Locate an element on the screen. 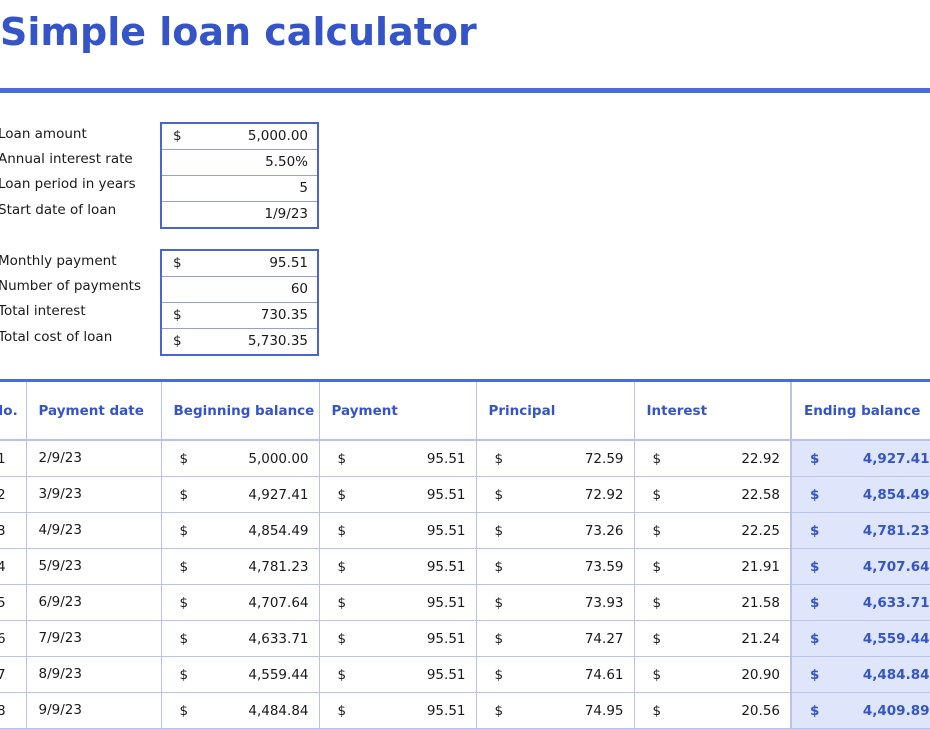  start-date-value: 1/9/23 is located at coordinates (286, 214).